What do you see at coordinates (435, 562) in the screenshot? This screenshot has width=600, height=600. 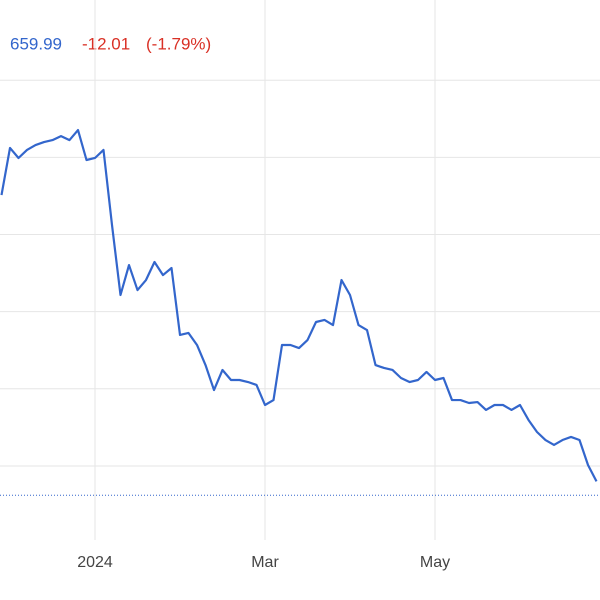 I see `x-tick-label: May` at bounding box center [435, 562].